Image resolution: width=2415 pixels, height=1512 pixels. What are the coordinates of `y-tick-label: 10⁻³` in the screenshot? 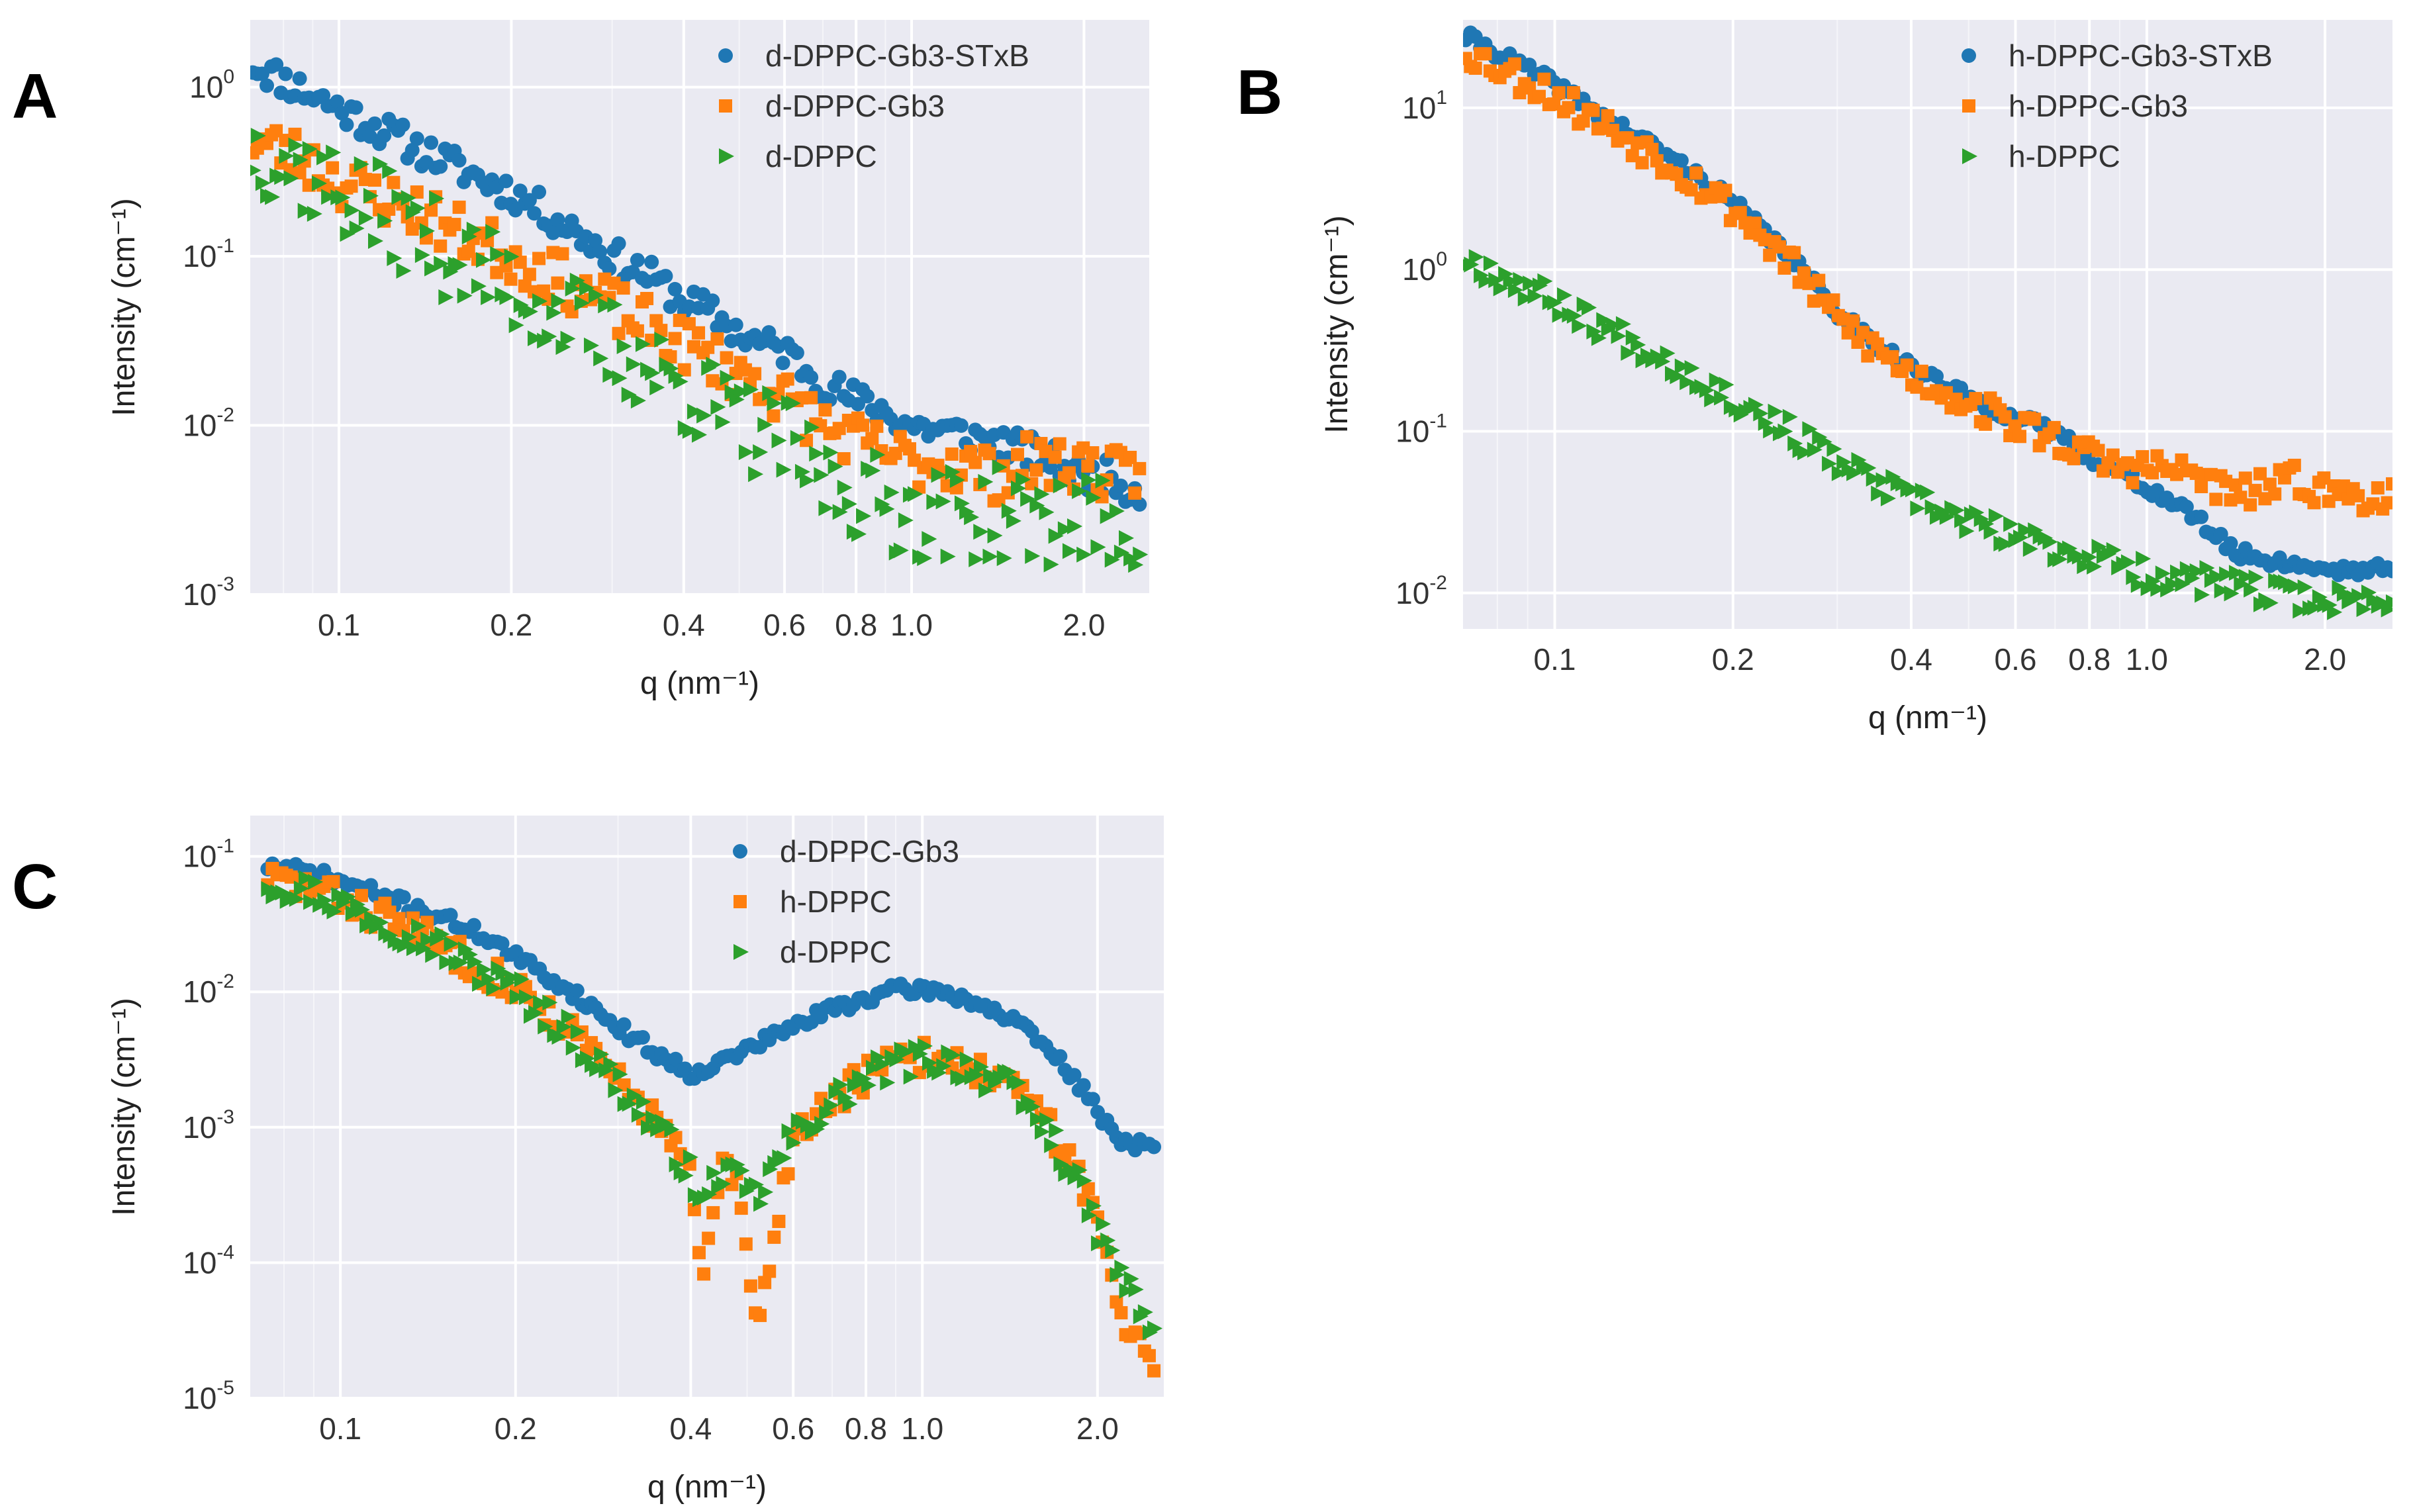 It's located at (209, 1126).